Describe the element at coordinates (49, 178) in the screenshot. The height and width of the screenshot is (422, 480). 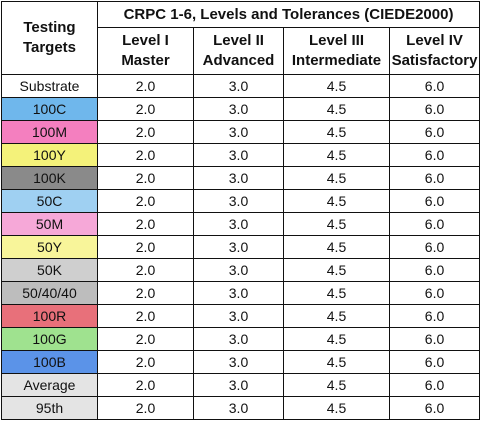
I see `target-name-cell: 100K` at that location.